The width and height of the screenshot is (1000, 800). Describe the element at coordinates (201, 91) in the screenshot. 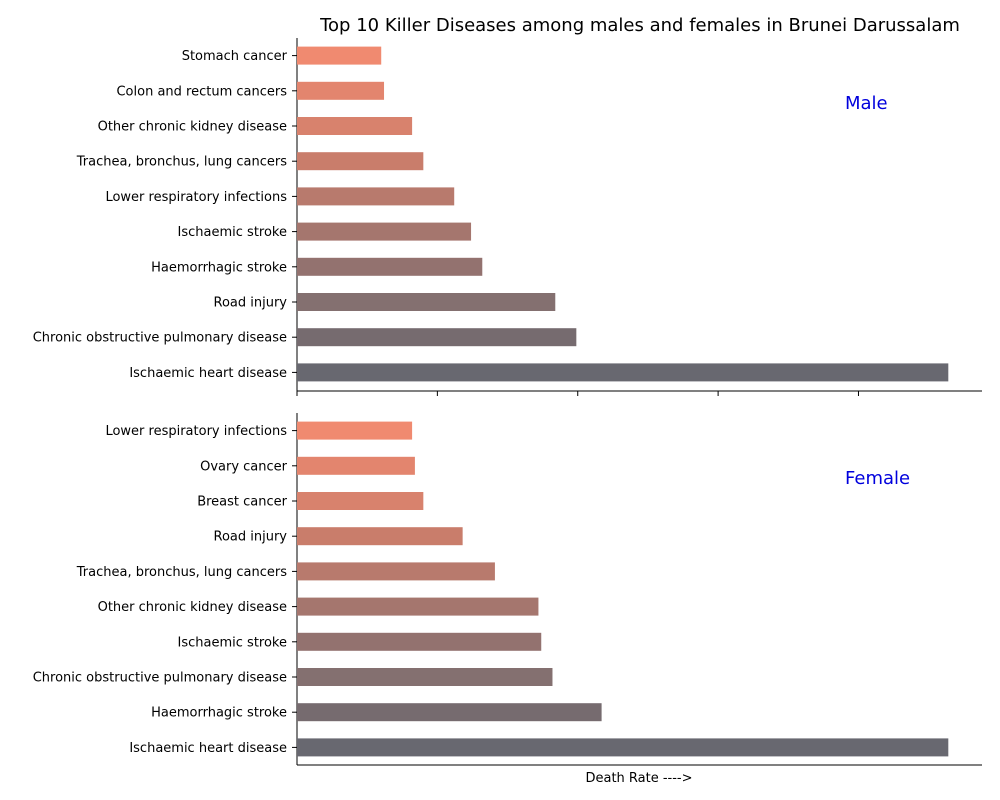

I see `y-tick-label: Colon and rectum cancers` at that location.